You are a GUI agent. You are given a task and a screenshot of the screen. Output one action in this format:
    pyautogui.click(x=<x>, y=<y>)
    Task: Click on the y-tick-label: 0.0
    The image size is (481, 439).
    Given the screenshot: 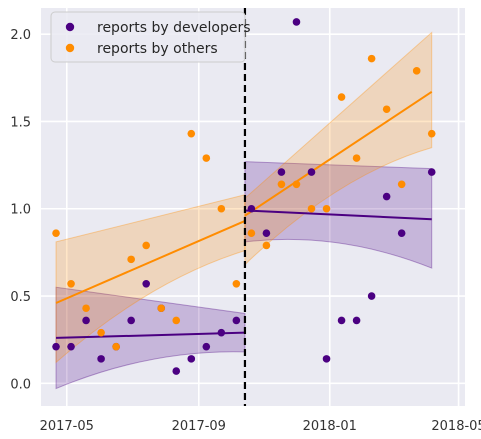 What is the action you would take?
    pyautogui.click(x=20, y=384)
    